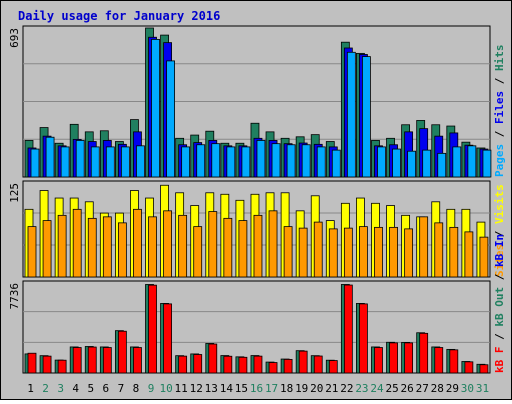 The width and height of the screenshot is (512, 404). What do you see at coordinates (45, 388) in the screenshot?
I see `x-tick-label: 2` at bounding box center [45, 388].